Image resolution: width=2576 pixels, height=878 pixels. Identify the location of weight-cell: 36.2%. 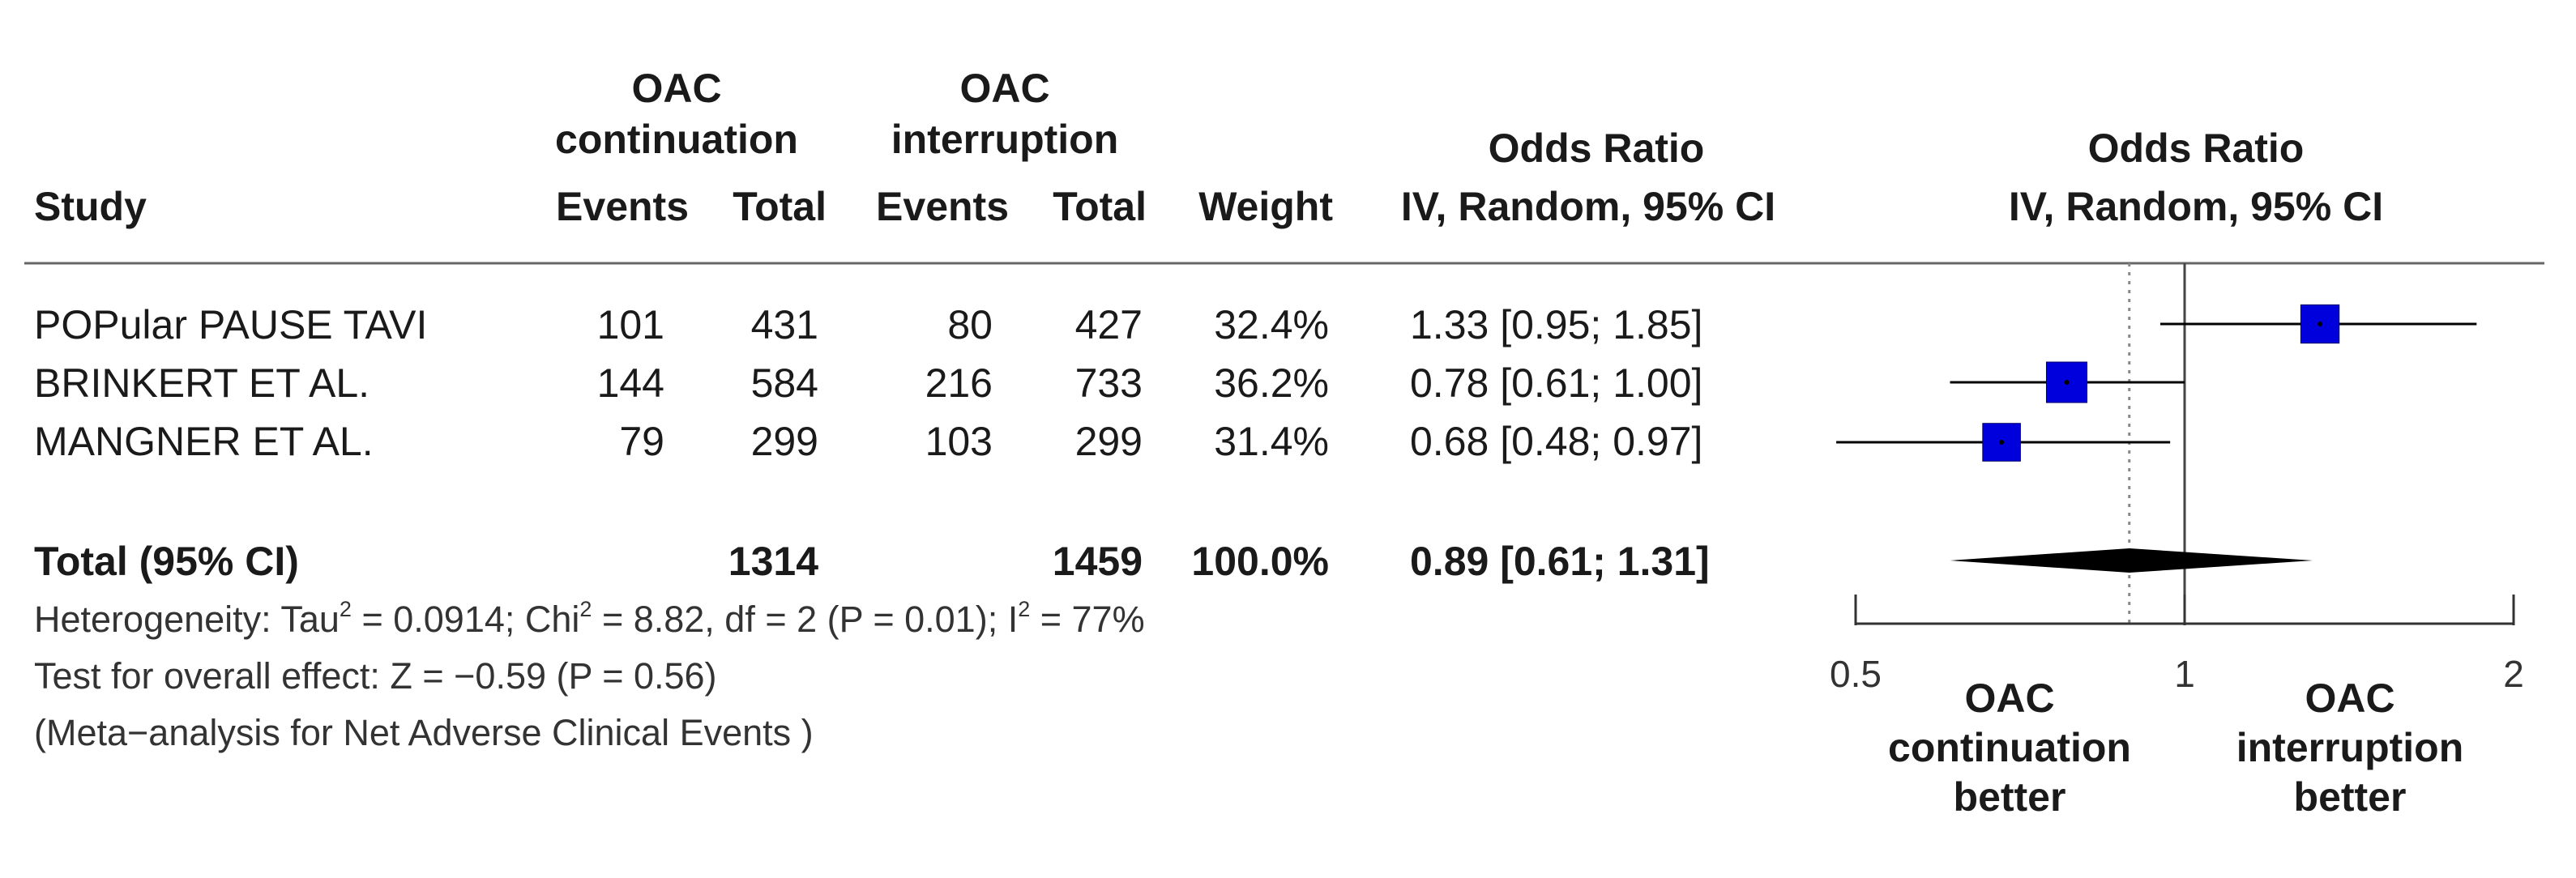
(1271, 383).